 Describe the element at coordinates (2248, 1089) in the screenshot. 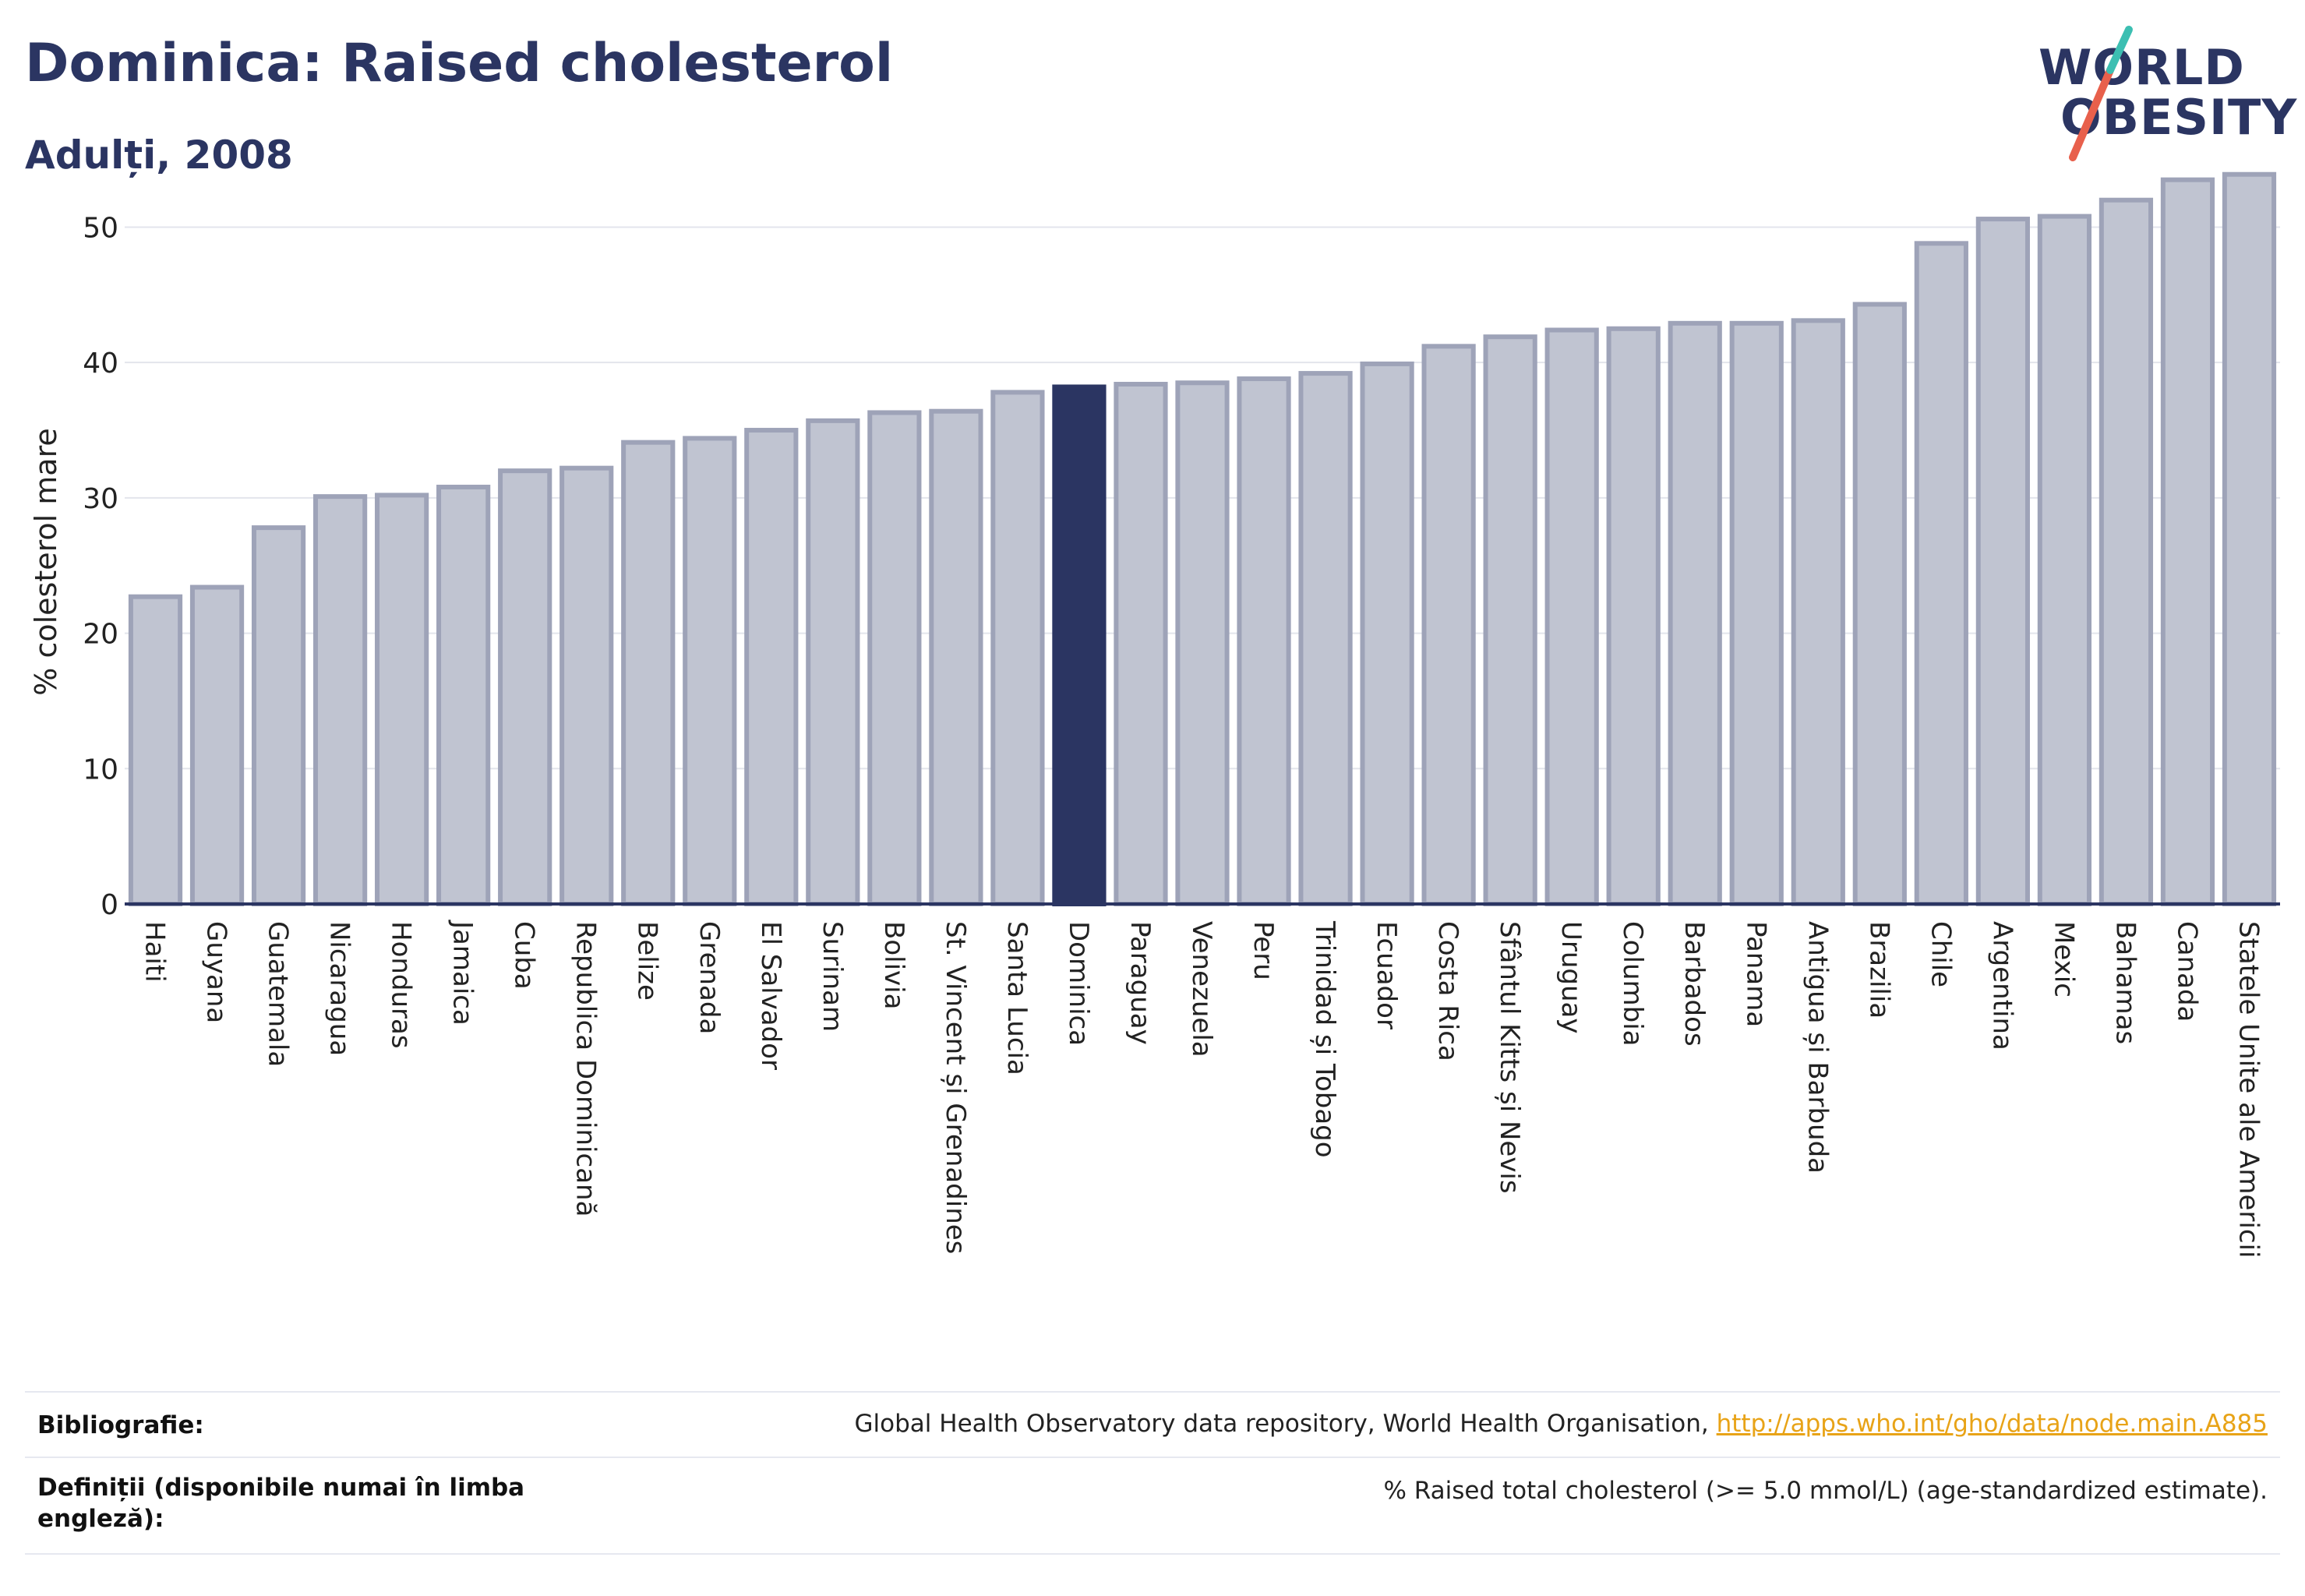

I see `x-tick-label: Statele Unite ale Americii` at that location.